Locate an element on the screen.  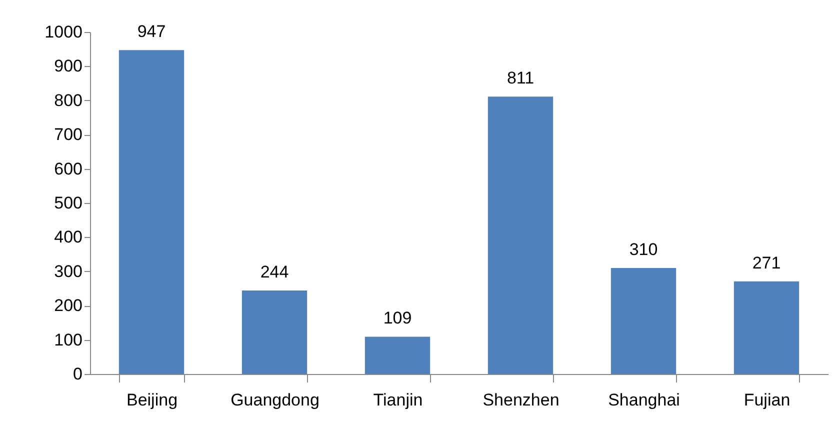
data-label: 310 is located at coordinates (643, 249).